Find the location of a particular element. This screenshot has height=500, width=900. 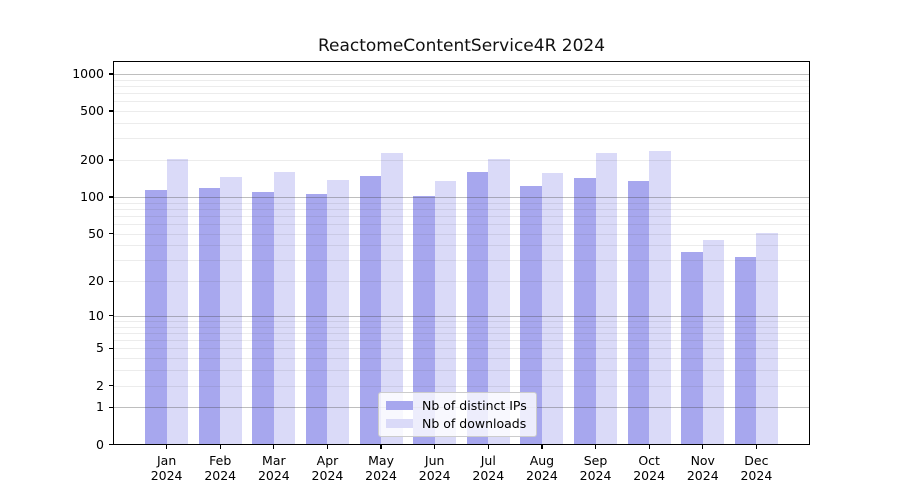

y-tick-label-0: 0 is located at coordinates (100, 444).